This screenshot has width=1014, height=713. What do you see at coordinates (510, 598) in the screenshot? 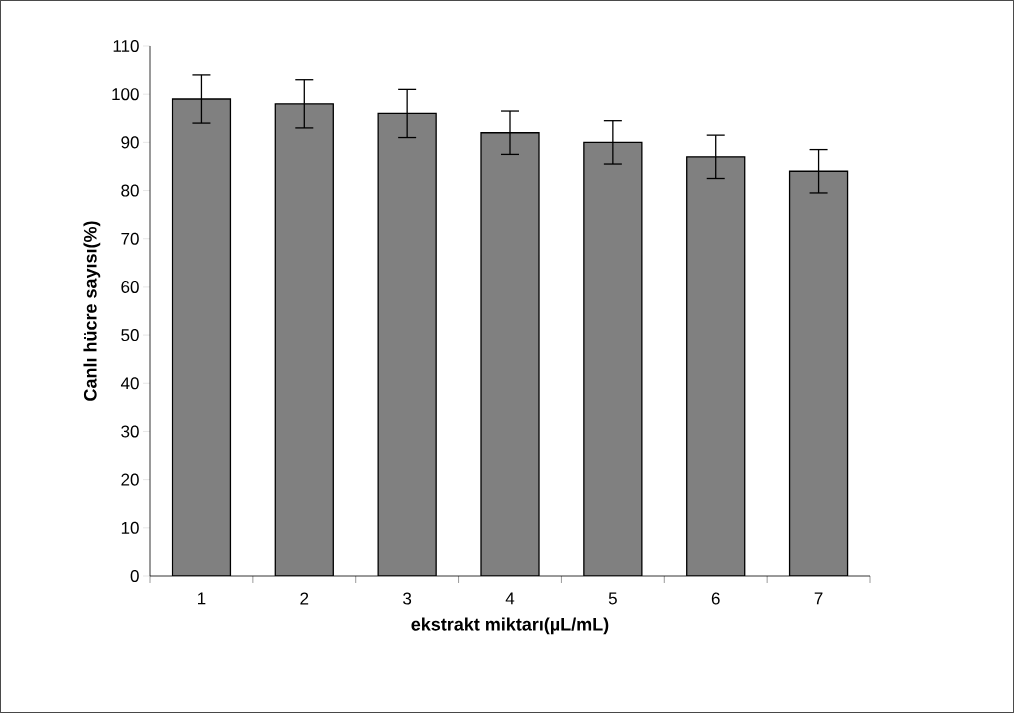
I see `x-tick-label: 4` at bounding box center [510, 598].